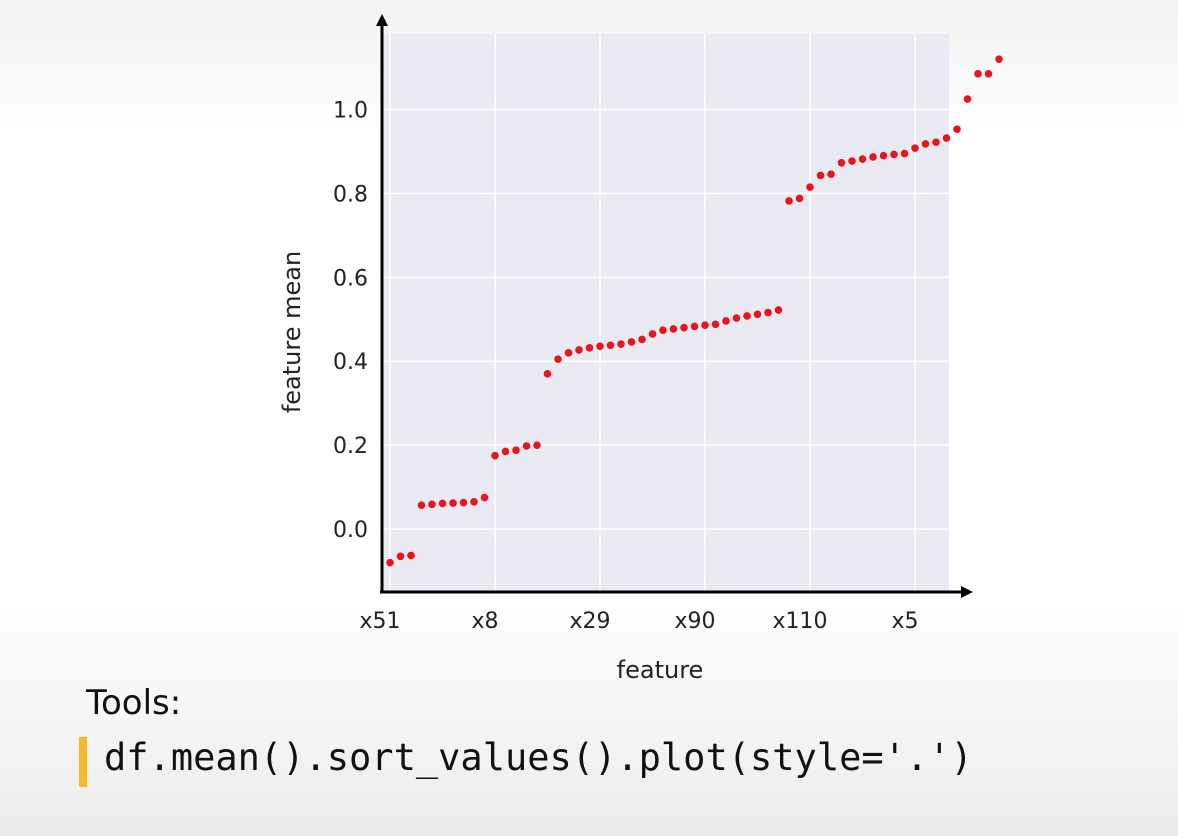 The image size is (1178, 836). Describe the element at coordinates (350, 111) in the screenshot. I see `y-tick-label-5: 1.0` at that location.